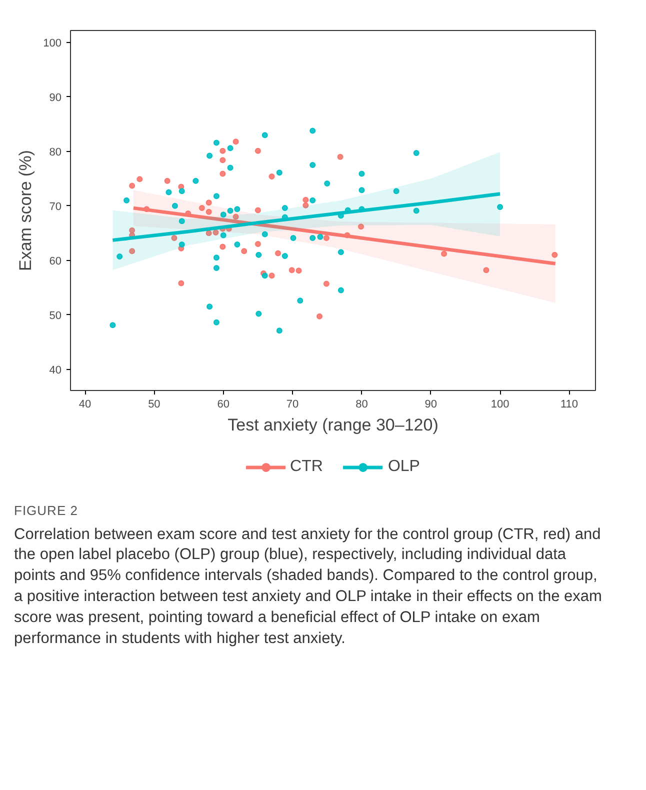  What do you see at coordinates (55, 316) in the screenshot?
I see `y-tick-label: 50` at bounding box center [55, 316].